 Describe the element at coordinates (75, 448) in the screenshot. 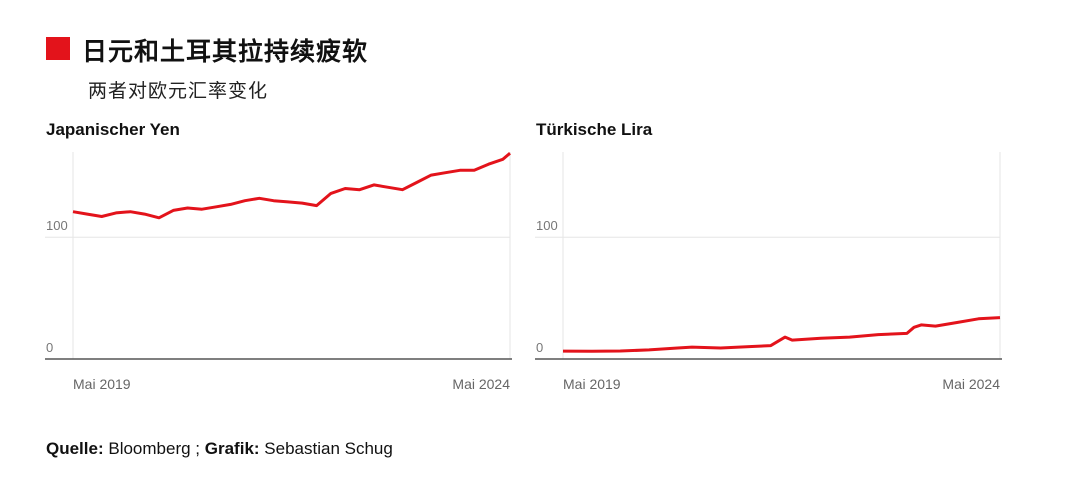

I see `source-label: Quelle:` at that location.